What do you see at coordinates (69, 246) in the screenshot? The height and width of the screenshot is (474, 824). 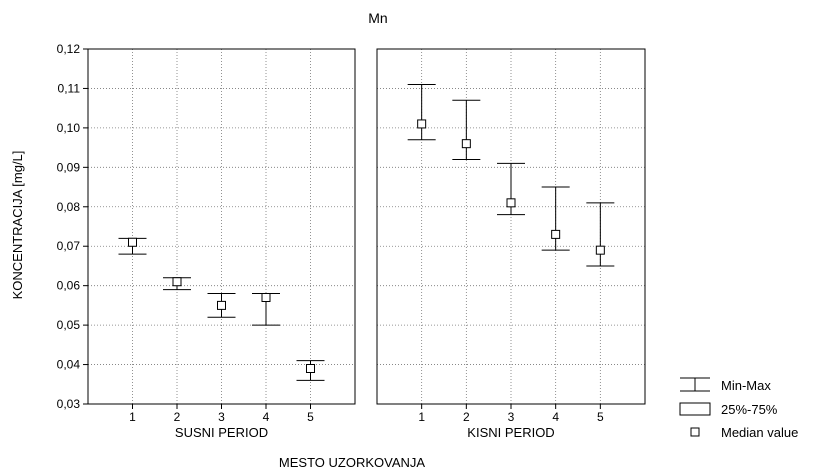 I see `y-tick-label: 0,07` at bounding box center [69, 246].